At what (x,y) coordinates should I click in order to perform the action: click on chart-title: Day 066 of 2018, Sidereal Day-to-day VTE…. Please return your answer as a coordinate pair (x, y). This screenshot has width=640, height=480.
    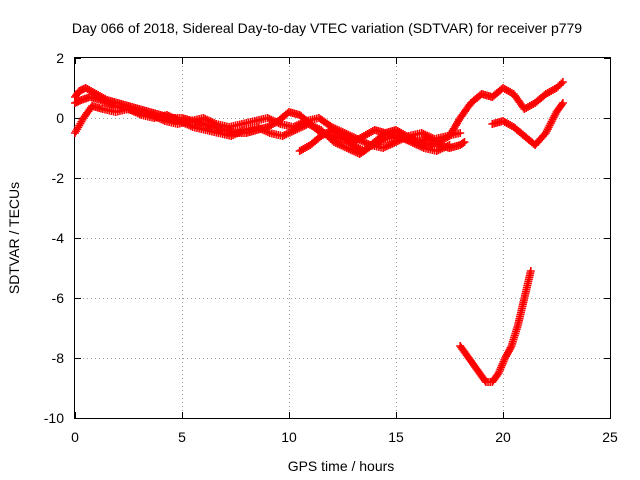
    Looking at the image, I should click on (327, 28).